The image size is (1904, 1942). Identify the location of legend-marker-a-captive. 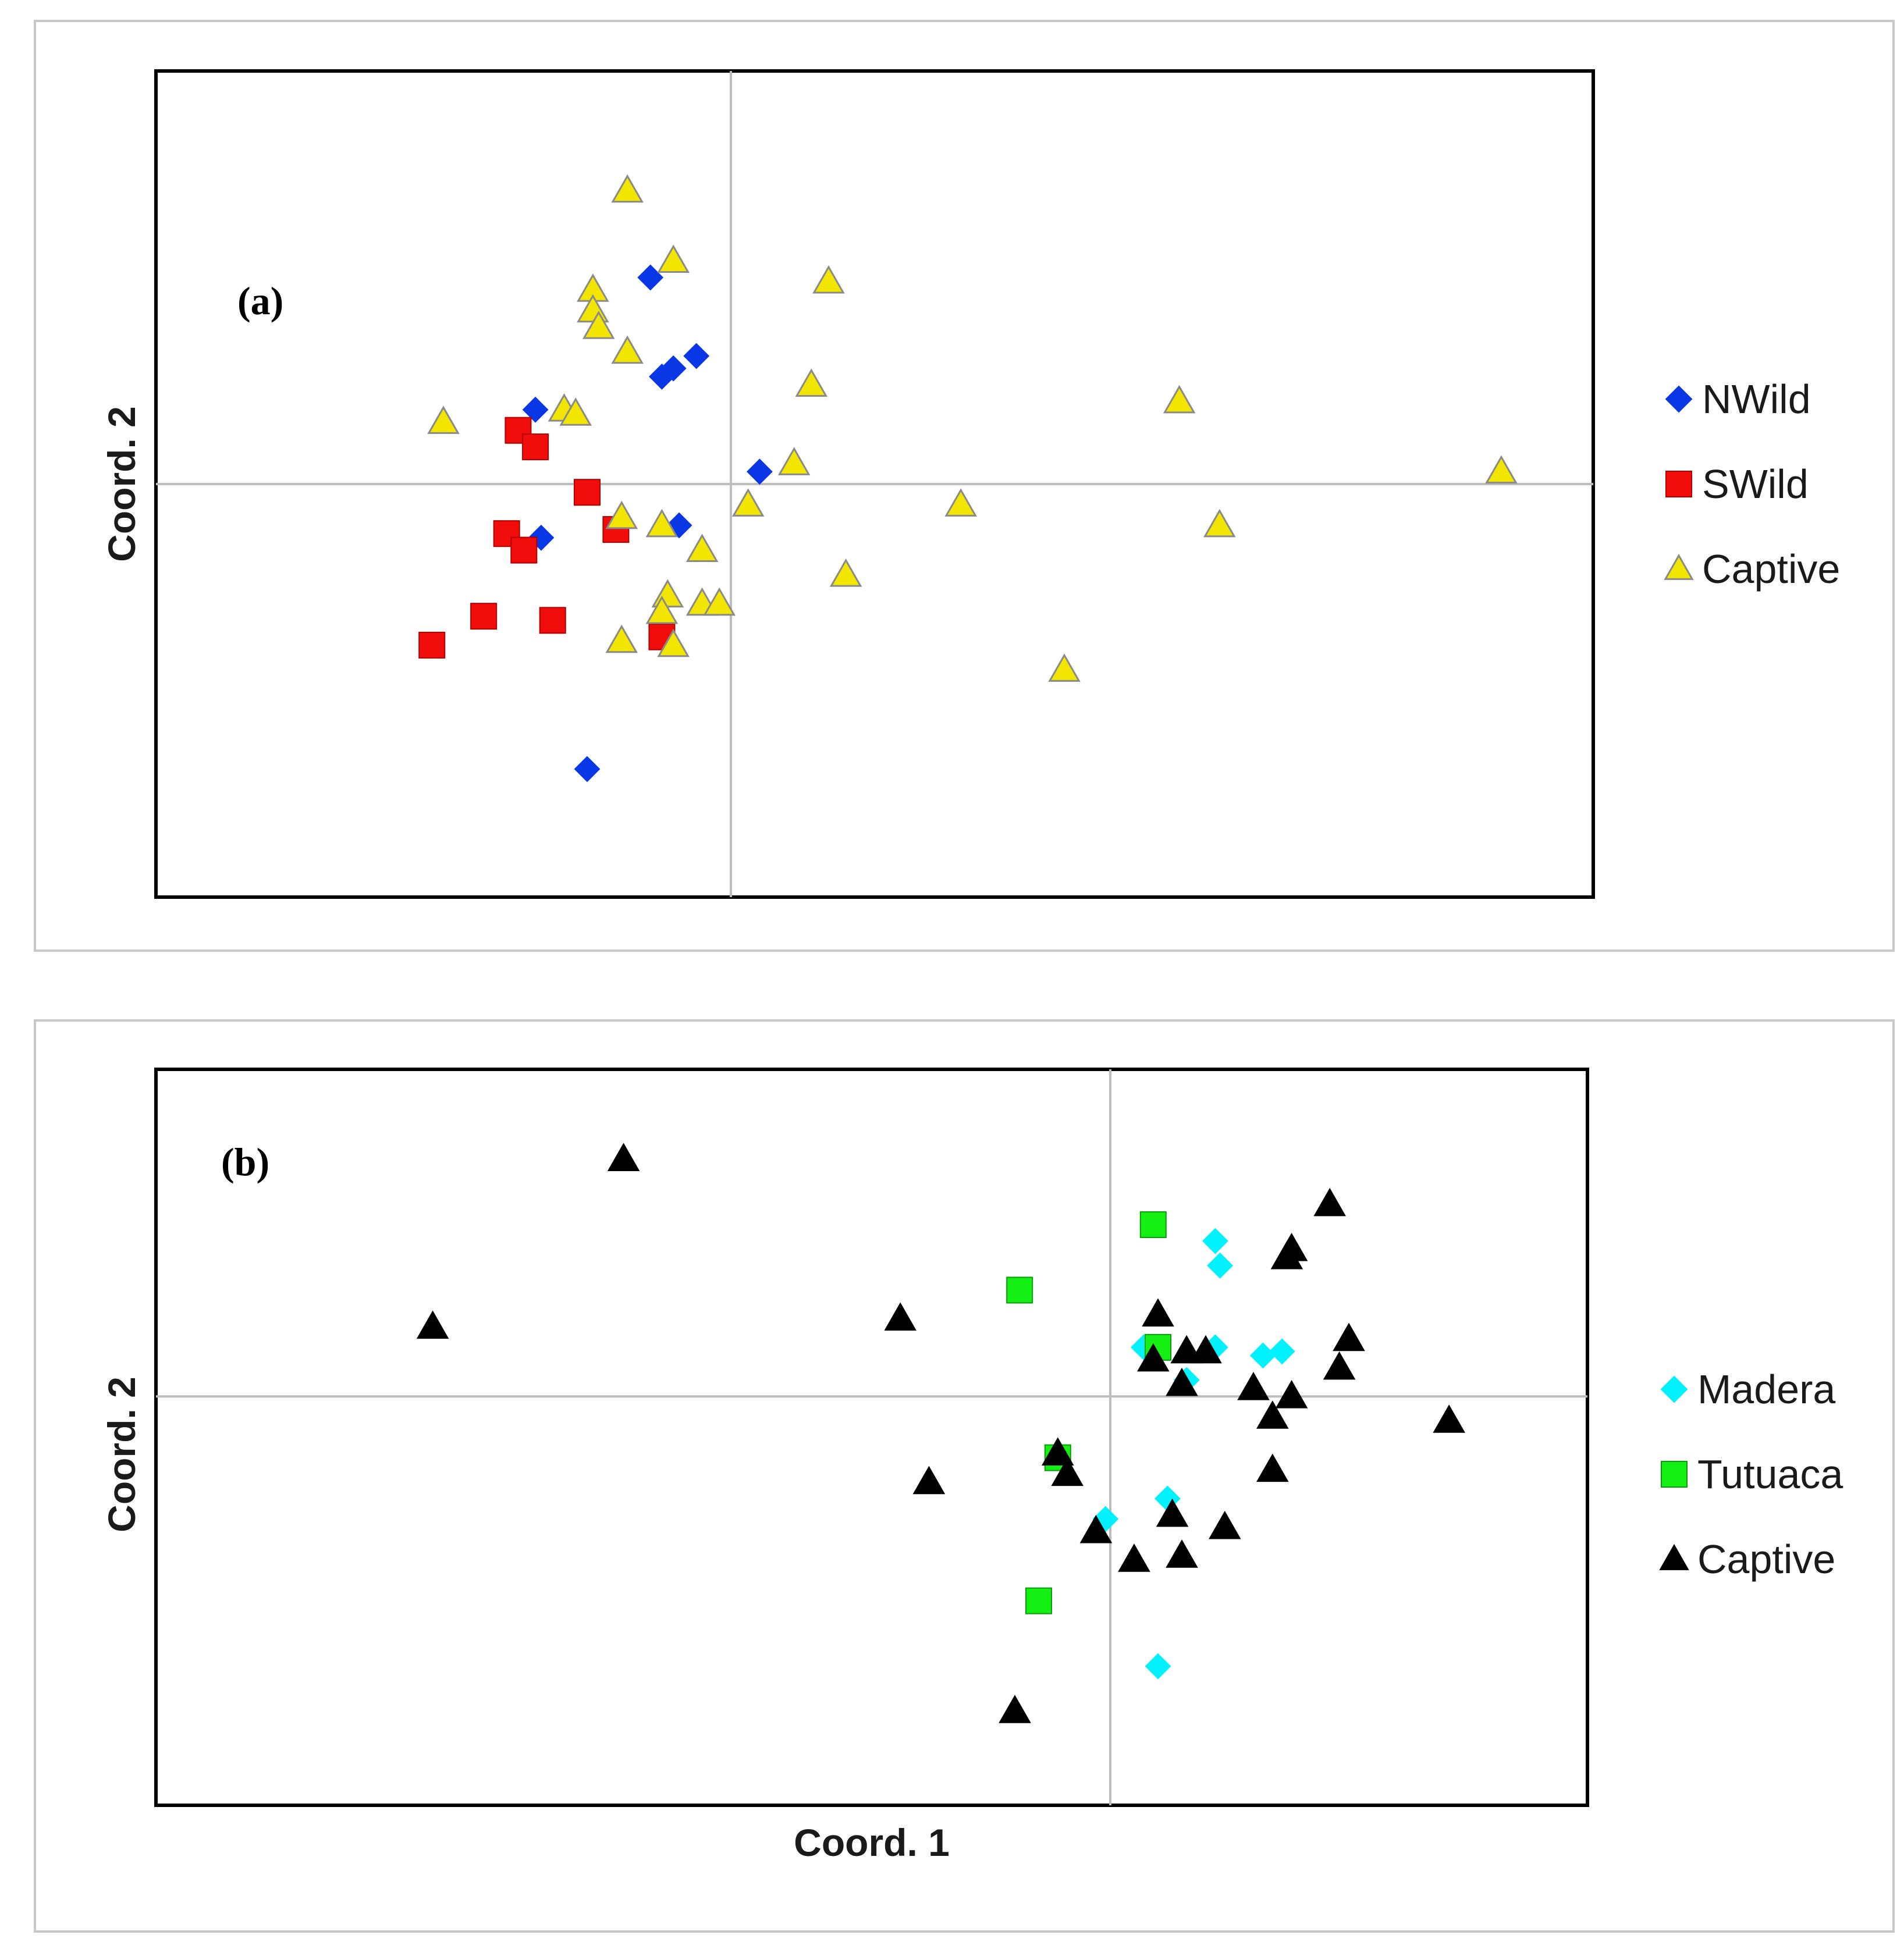
(1679, 566).